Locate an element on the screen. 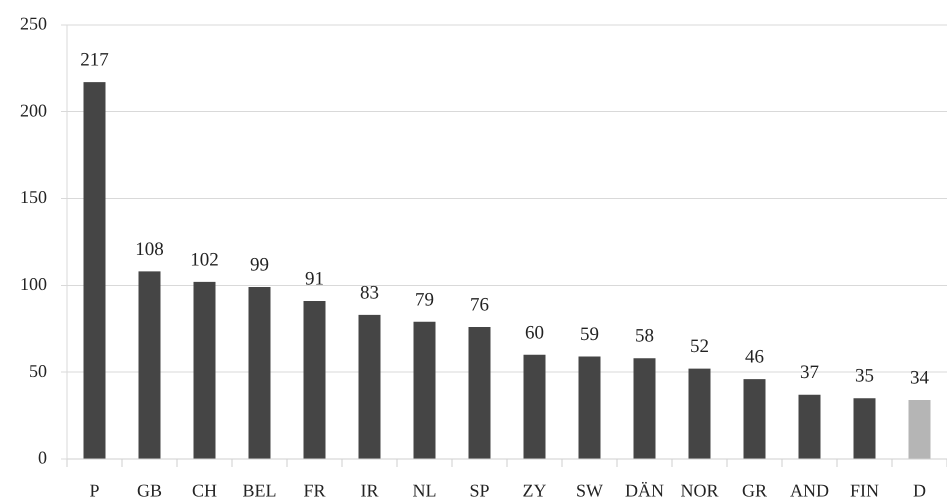 This screenshot has width=947, height=504. data-label: 91 is located at coordinates (314, 279).